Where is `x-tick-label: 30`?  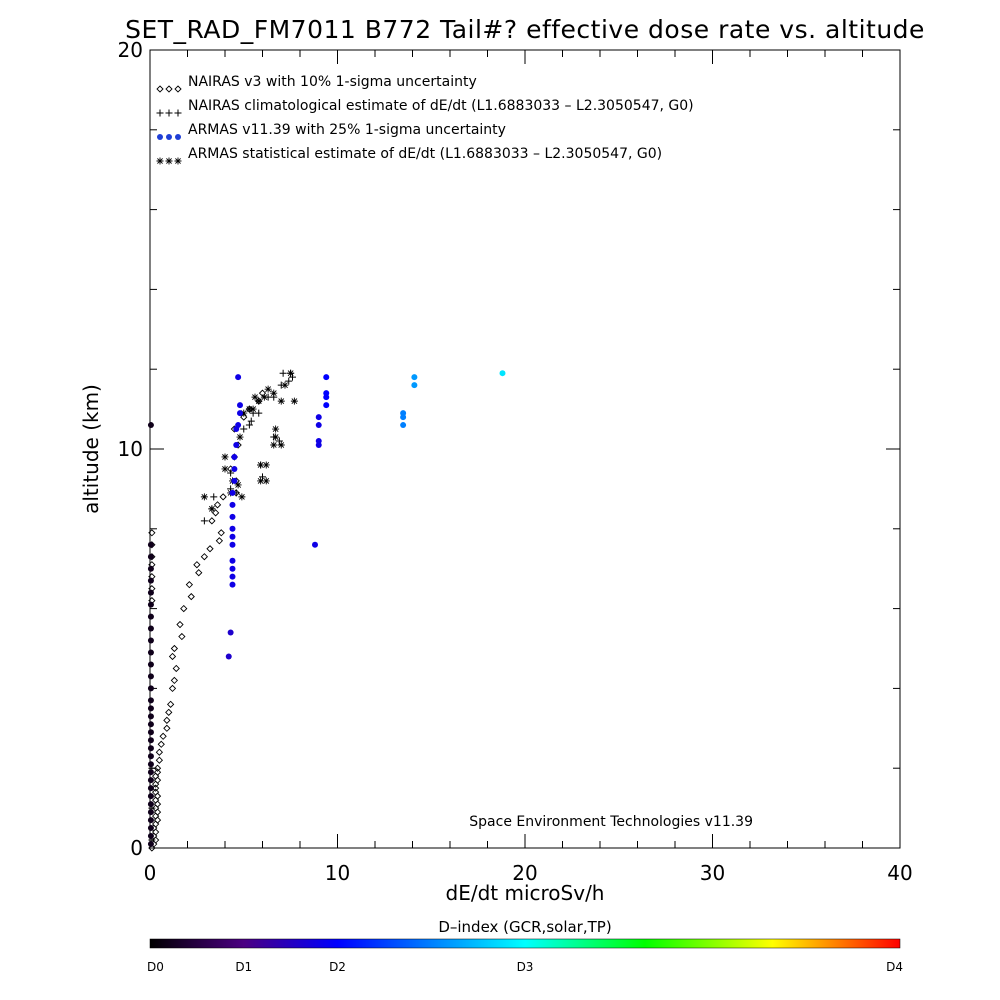
x-tick-label: 30 is located at coordinates (712, 873).